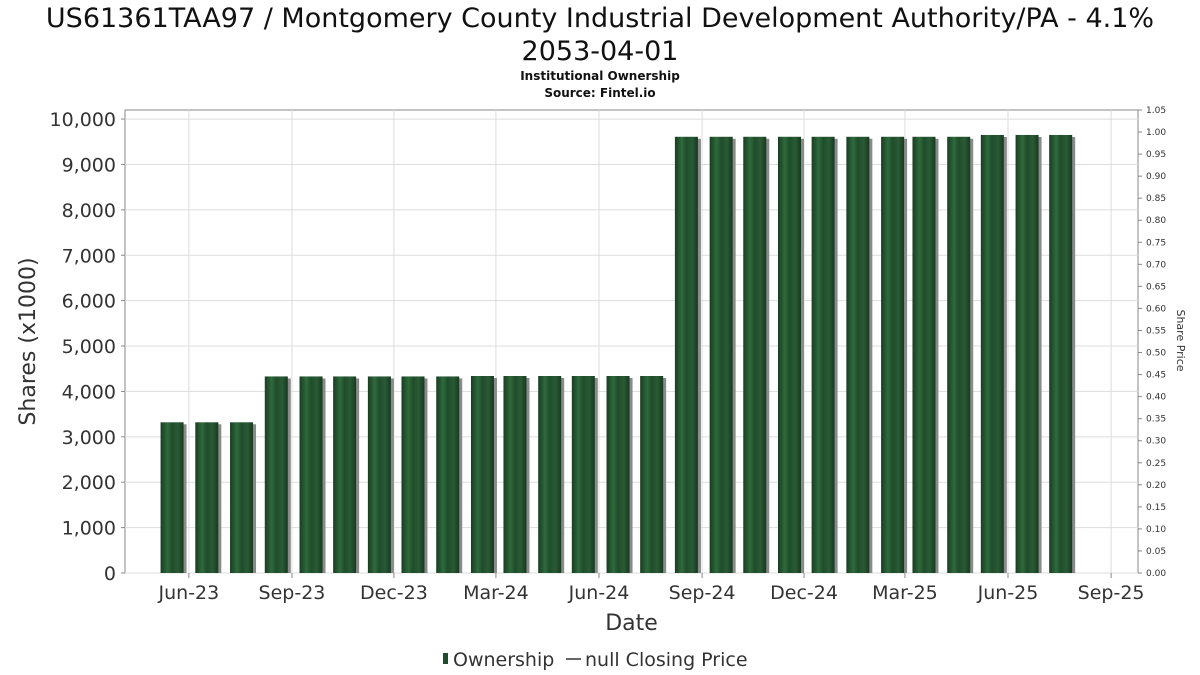 This screenshot has width=1200, height=675. Describe the element at coordinates (394, 593) in the screenshot. I see `x-tick-label: Dec-23` at that location.